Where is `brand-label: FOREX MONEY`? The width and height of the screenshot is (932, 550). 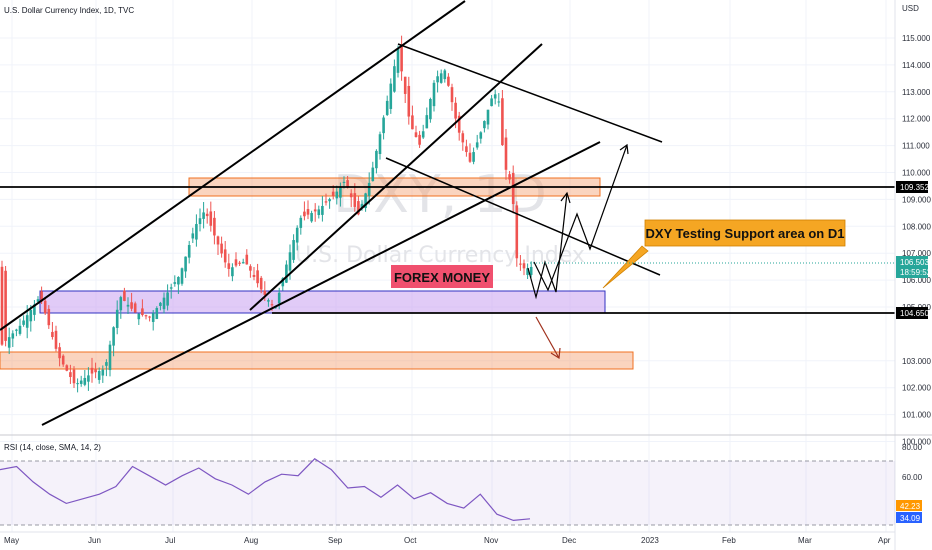 brand-label: FOREX MONEY is located at coordinates (442, 277).